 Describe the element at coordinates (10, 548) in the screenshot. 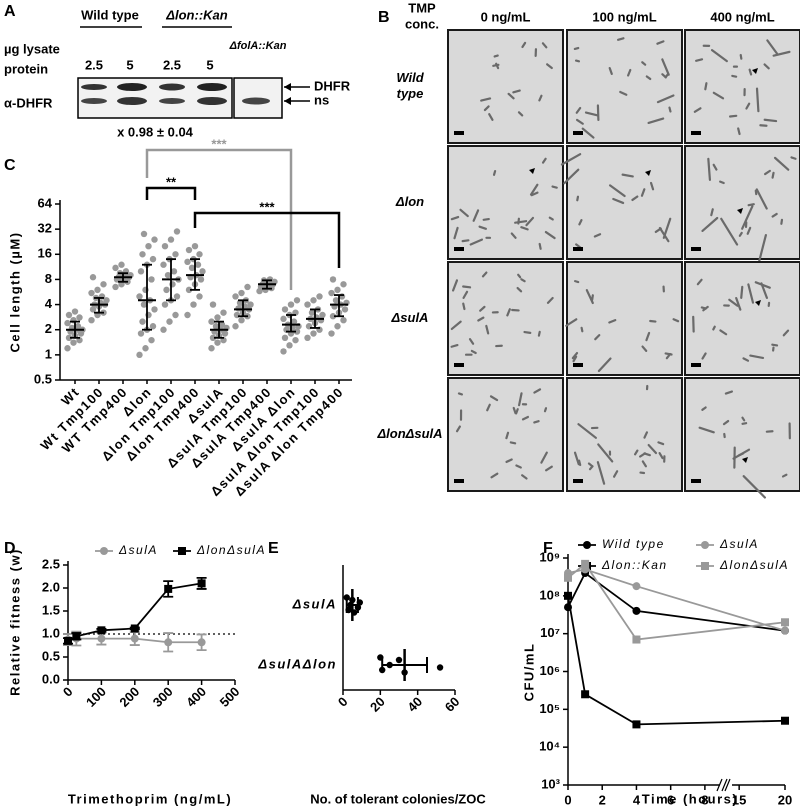

I see `panel-label: D` at that location.